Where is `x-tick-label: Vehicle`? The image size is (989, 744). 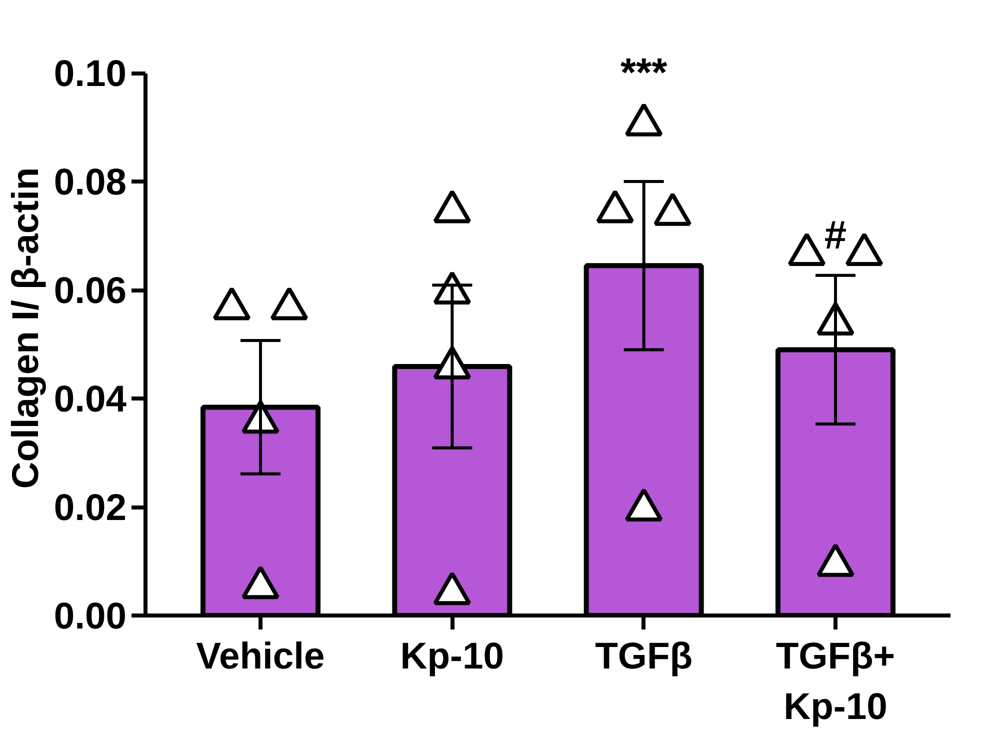 x-tick-label: Vehicle is located at coordinates (260, 655).